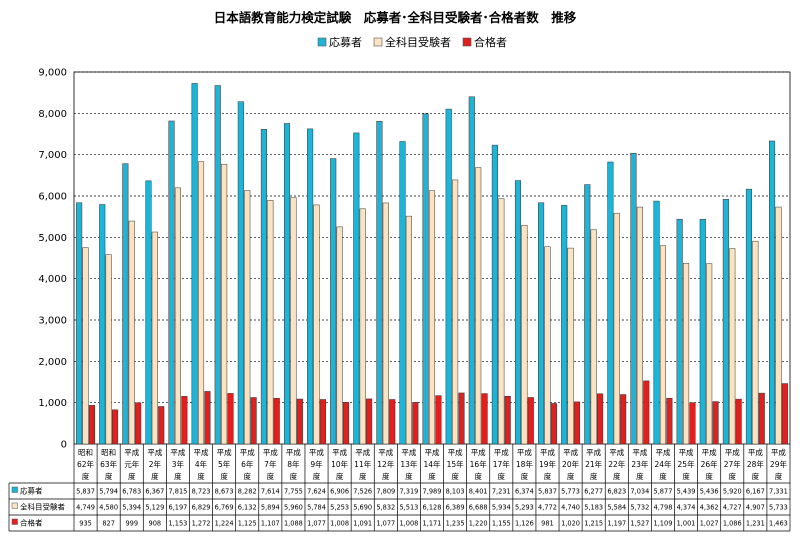 Image resolution: width=800 pixels, height=536 pixels. I want to click on category-label: 昭和, so click(108, 452).